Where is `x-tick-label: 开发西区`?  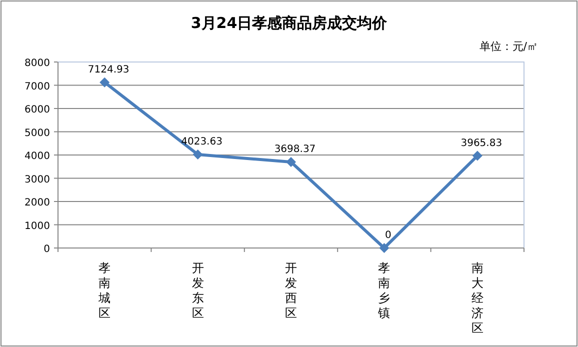 x-tick-label: 开发西区 is located at coordinates (291, 290).